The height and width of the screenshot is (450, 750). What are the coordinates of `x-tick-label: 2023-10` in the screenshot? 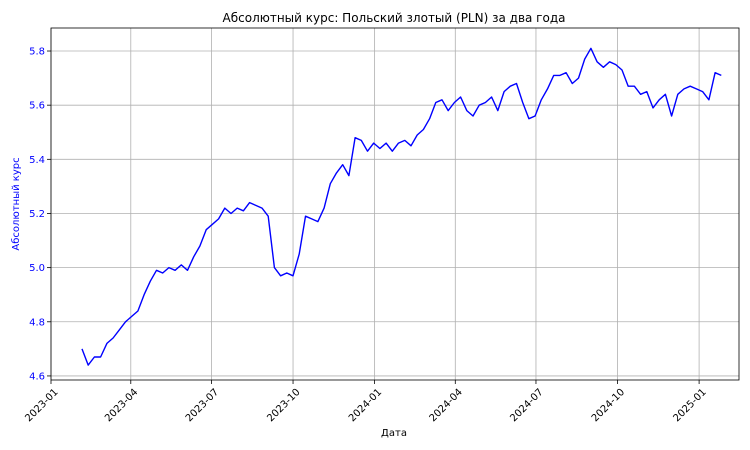 It's located at (283, 405).